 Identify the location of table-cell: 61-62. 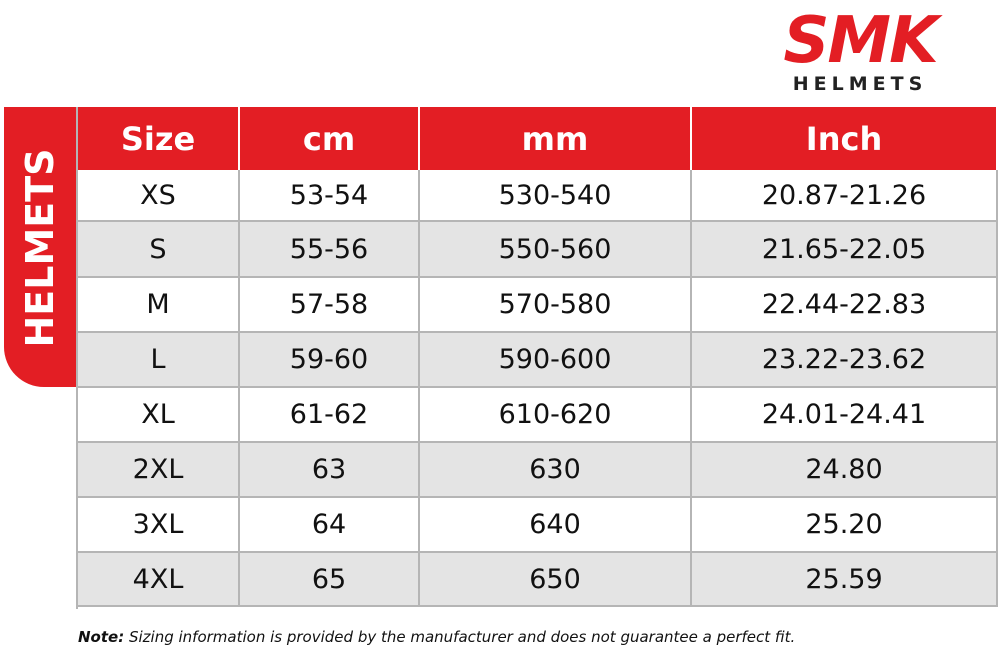
(330, 415).